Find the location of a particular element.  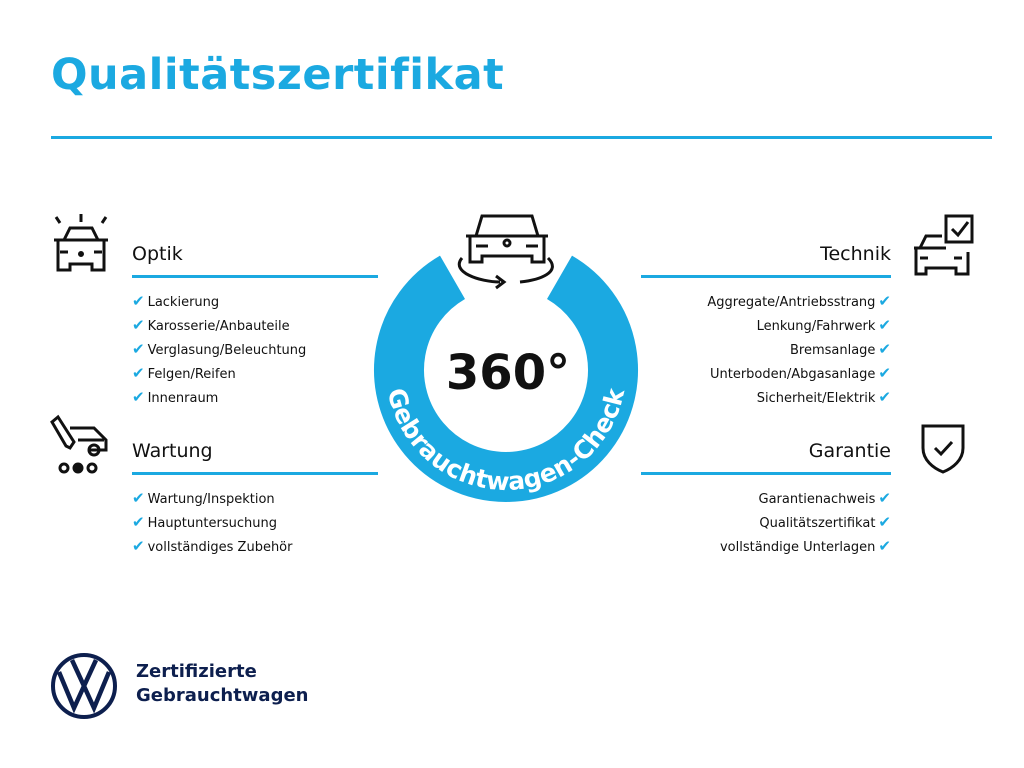

service-van-icon is located at coordinates (79, 444).